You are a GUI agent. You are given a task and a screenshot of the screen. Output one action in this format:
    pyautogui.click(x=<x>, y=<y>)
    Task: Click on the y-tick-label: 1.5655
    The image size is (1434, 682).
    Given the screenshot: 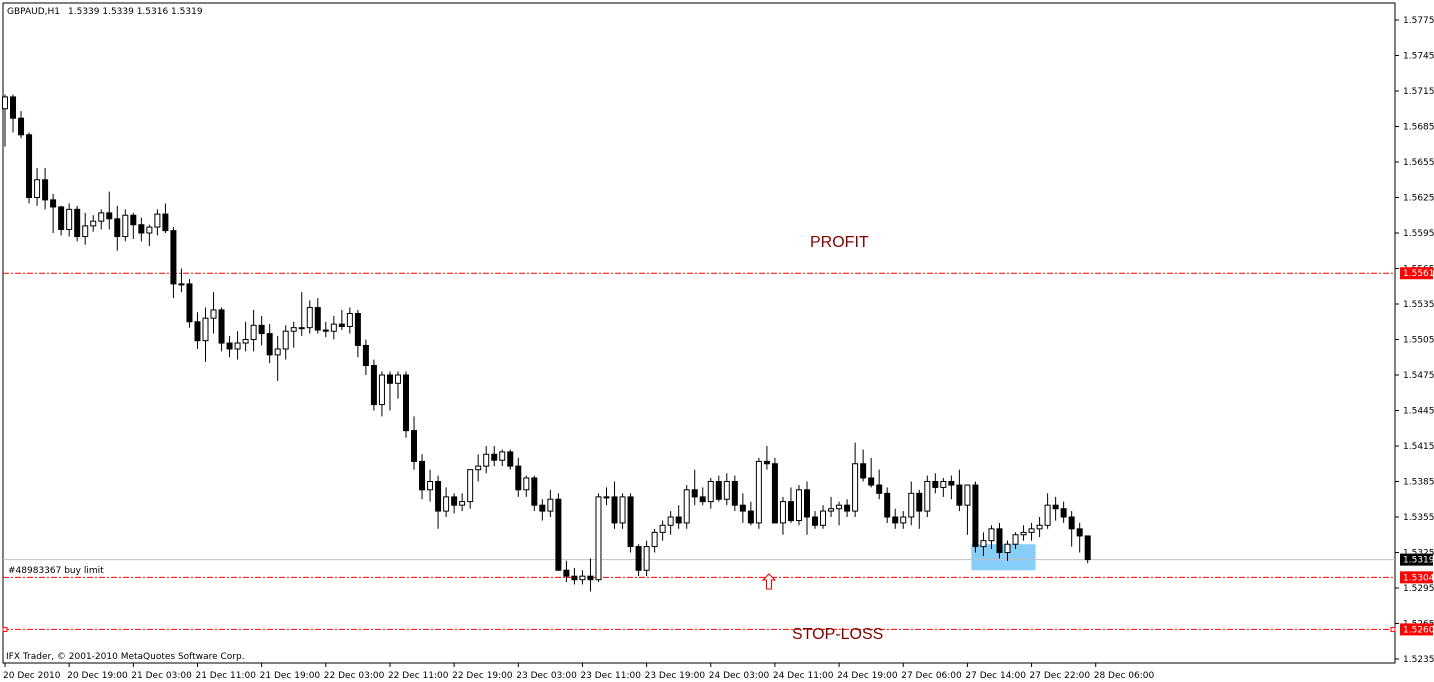 What is the action you would take?
    pyautogui.click(x=1418, y=163)
    